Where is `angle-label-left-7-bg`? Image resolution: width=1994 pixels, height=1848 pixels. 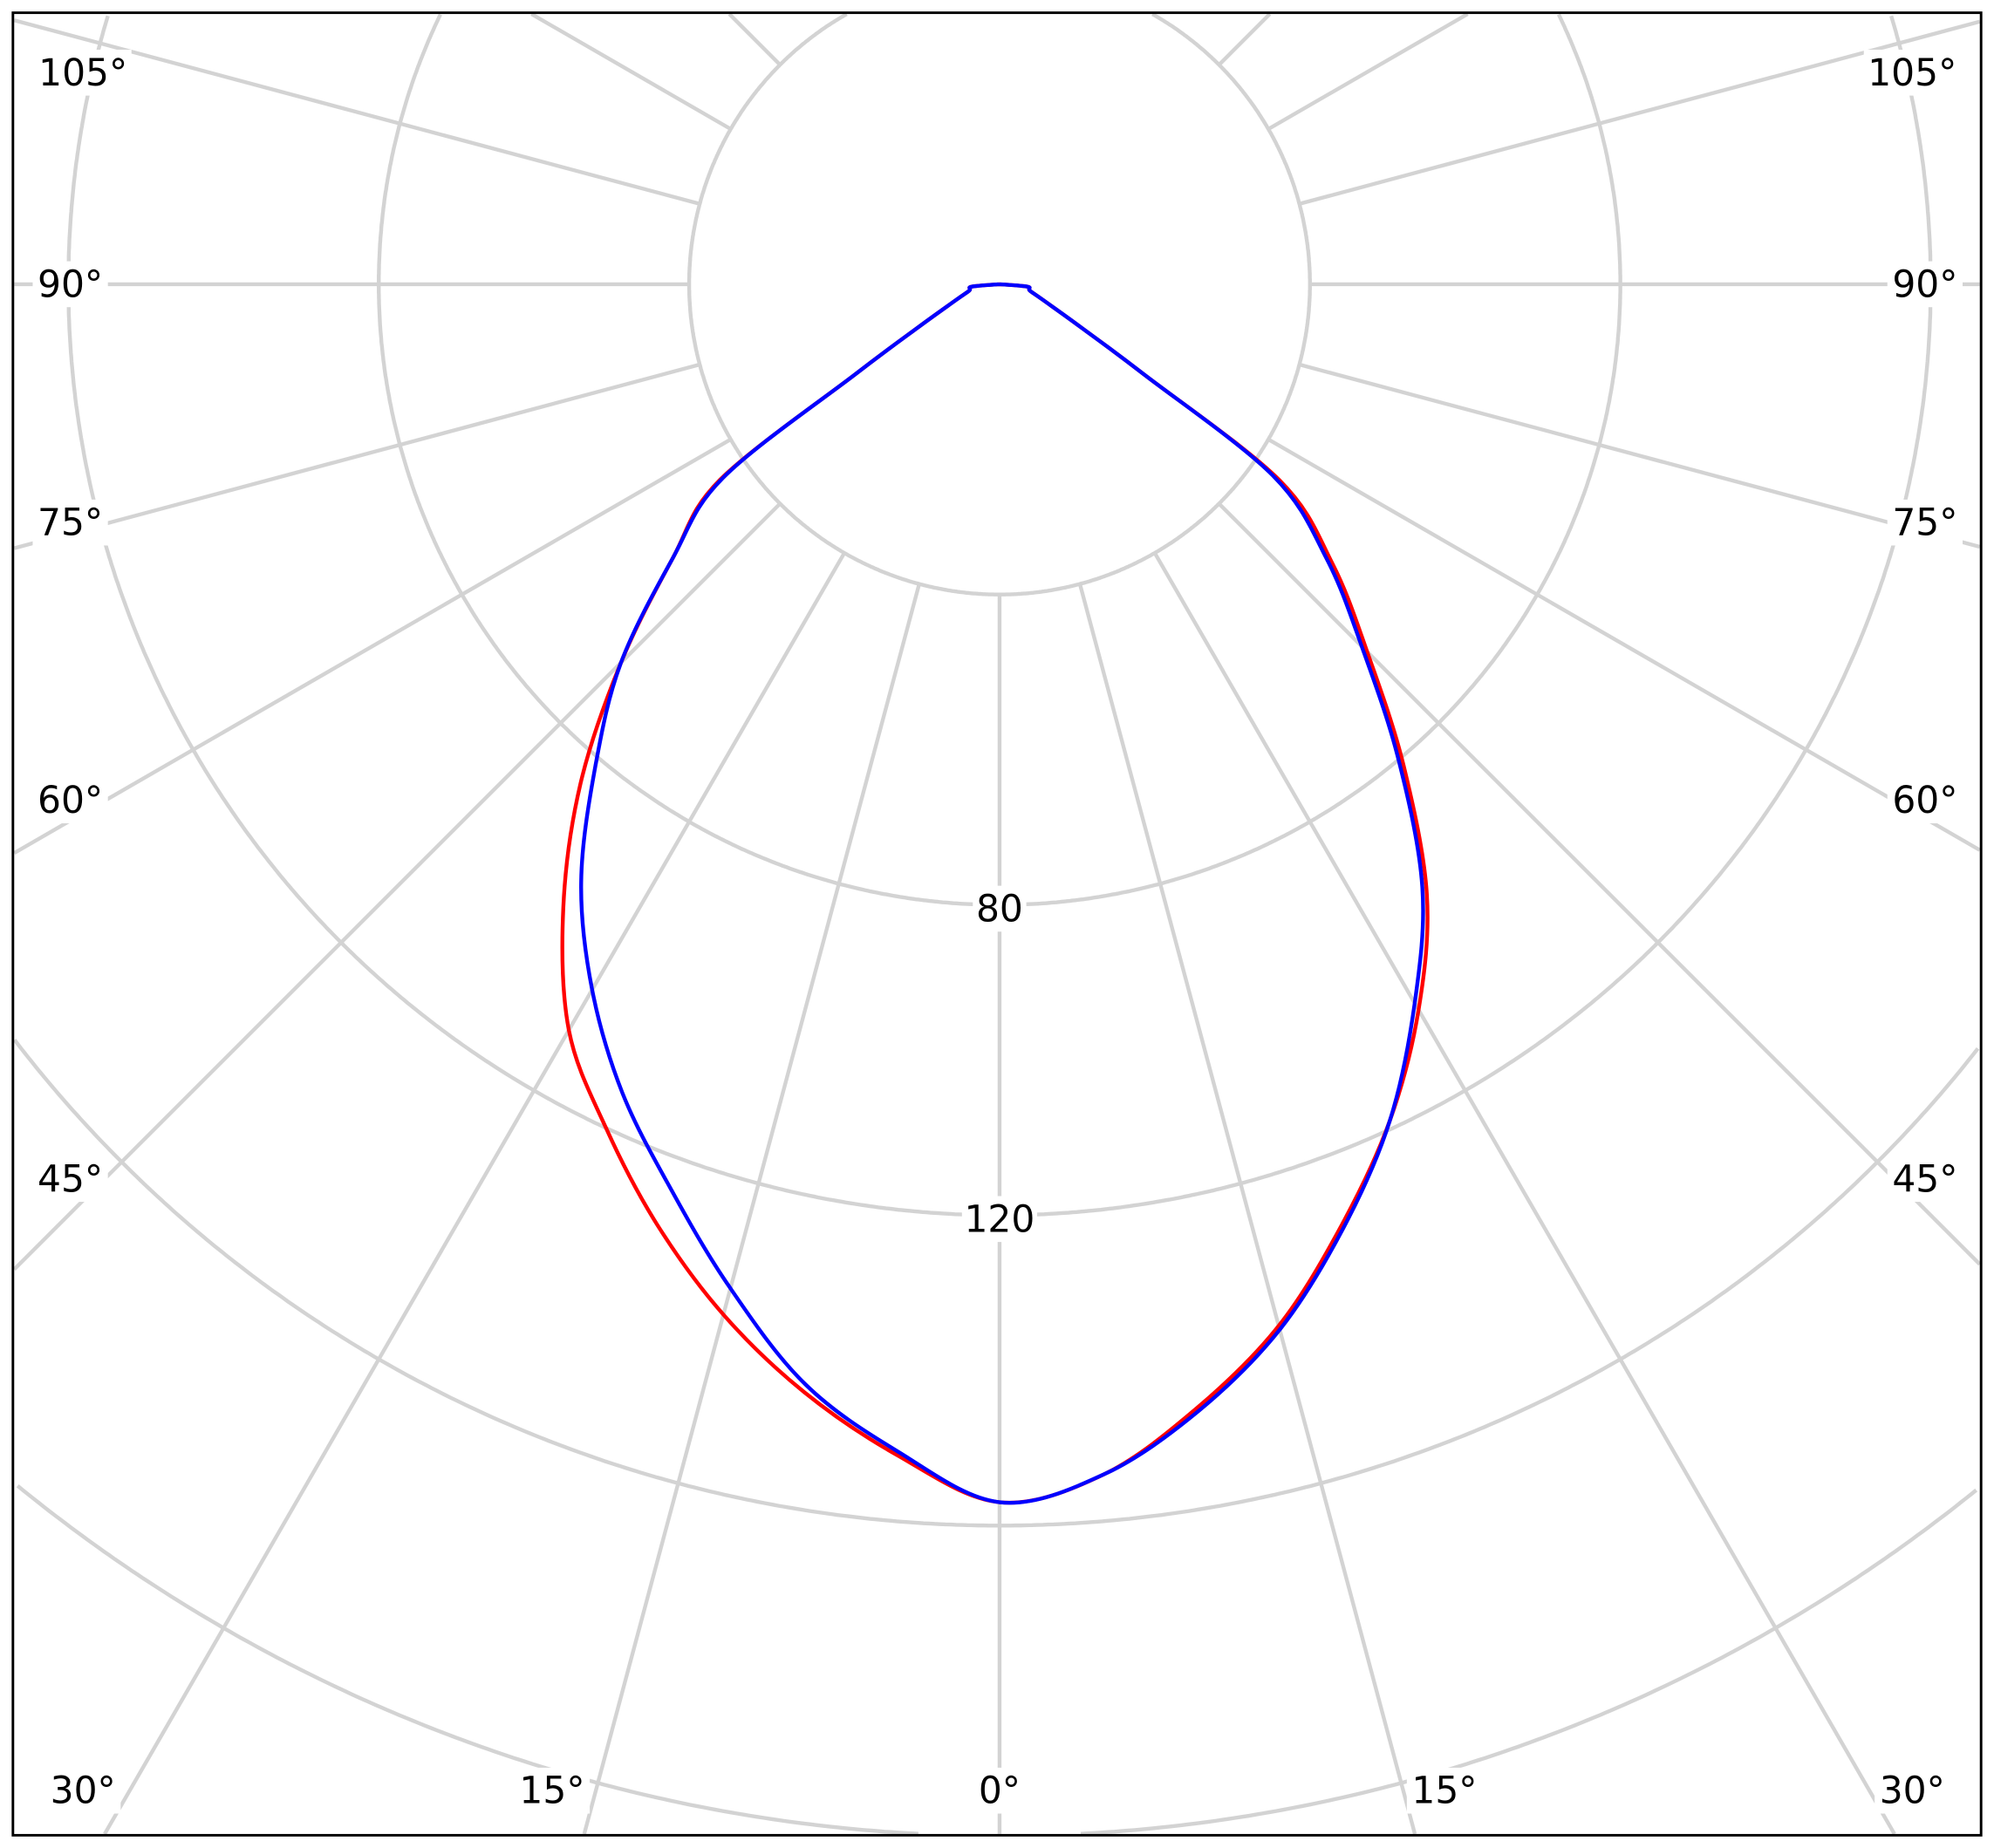 angle-label-left-7-bg is located at coordinates (1000, 1790).